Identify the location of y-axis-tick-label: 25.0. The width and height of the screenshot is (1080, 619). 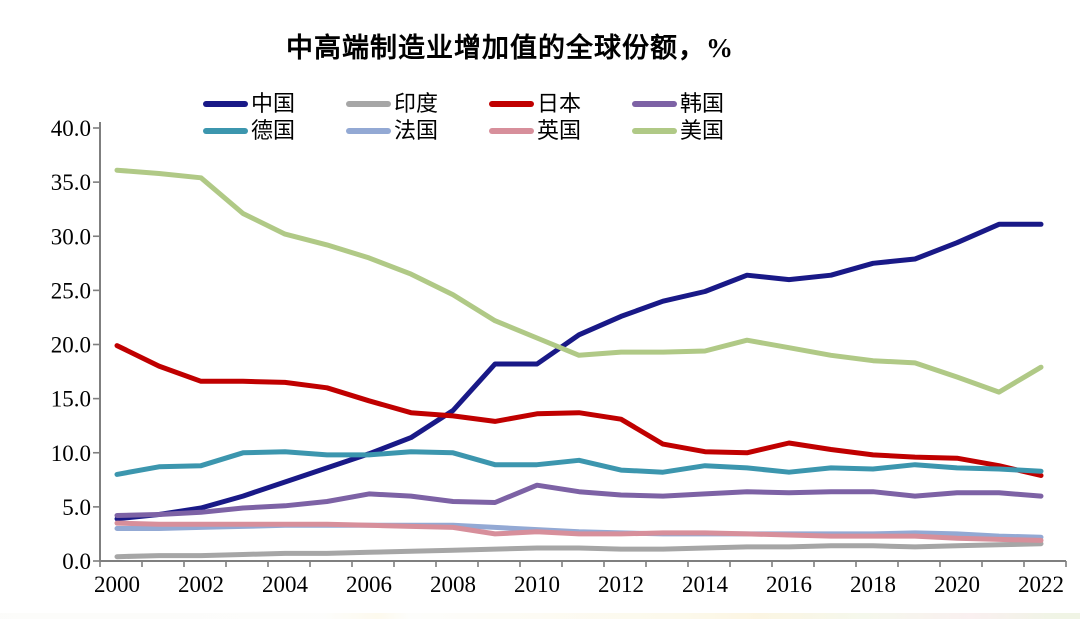
(71, 290).